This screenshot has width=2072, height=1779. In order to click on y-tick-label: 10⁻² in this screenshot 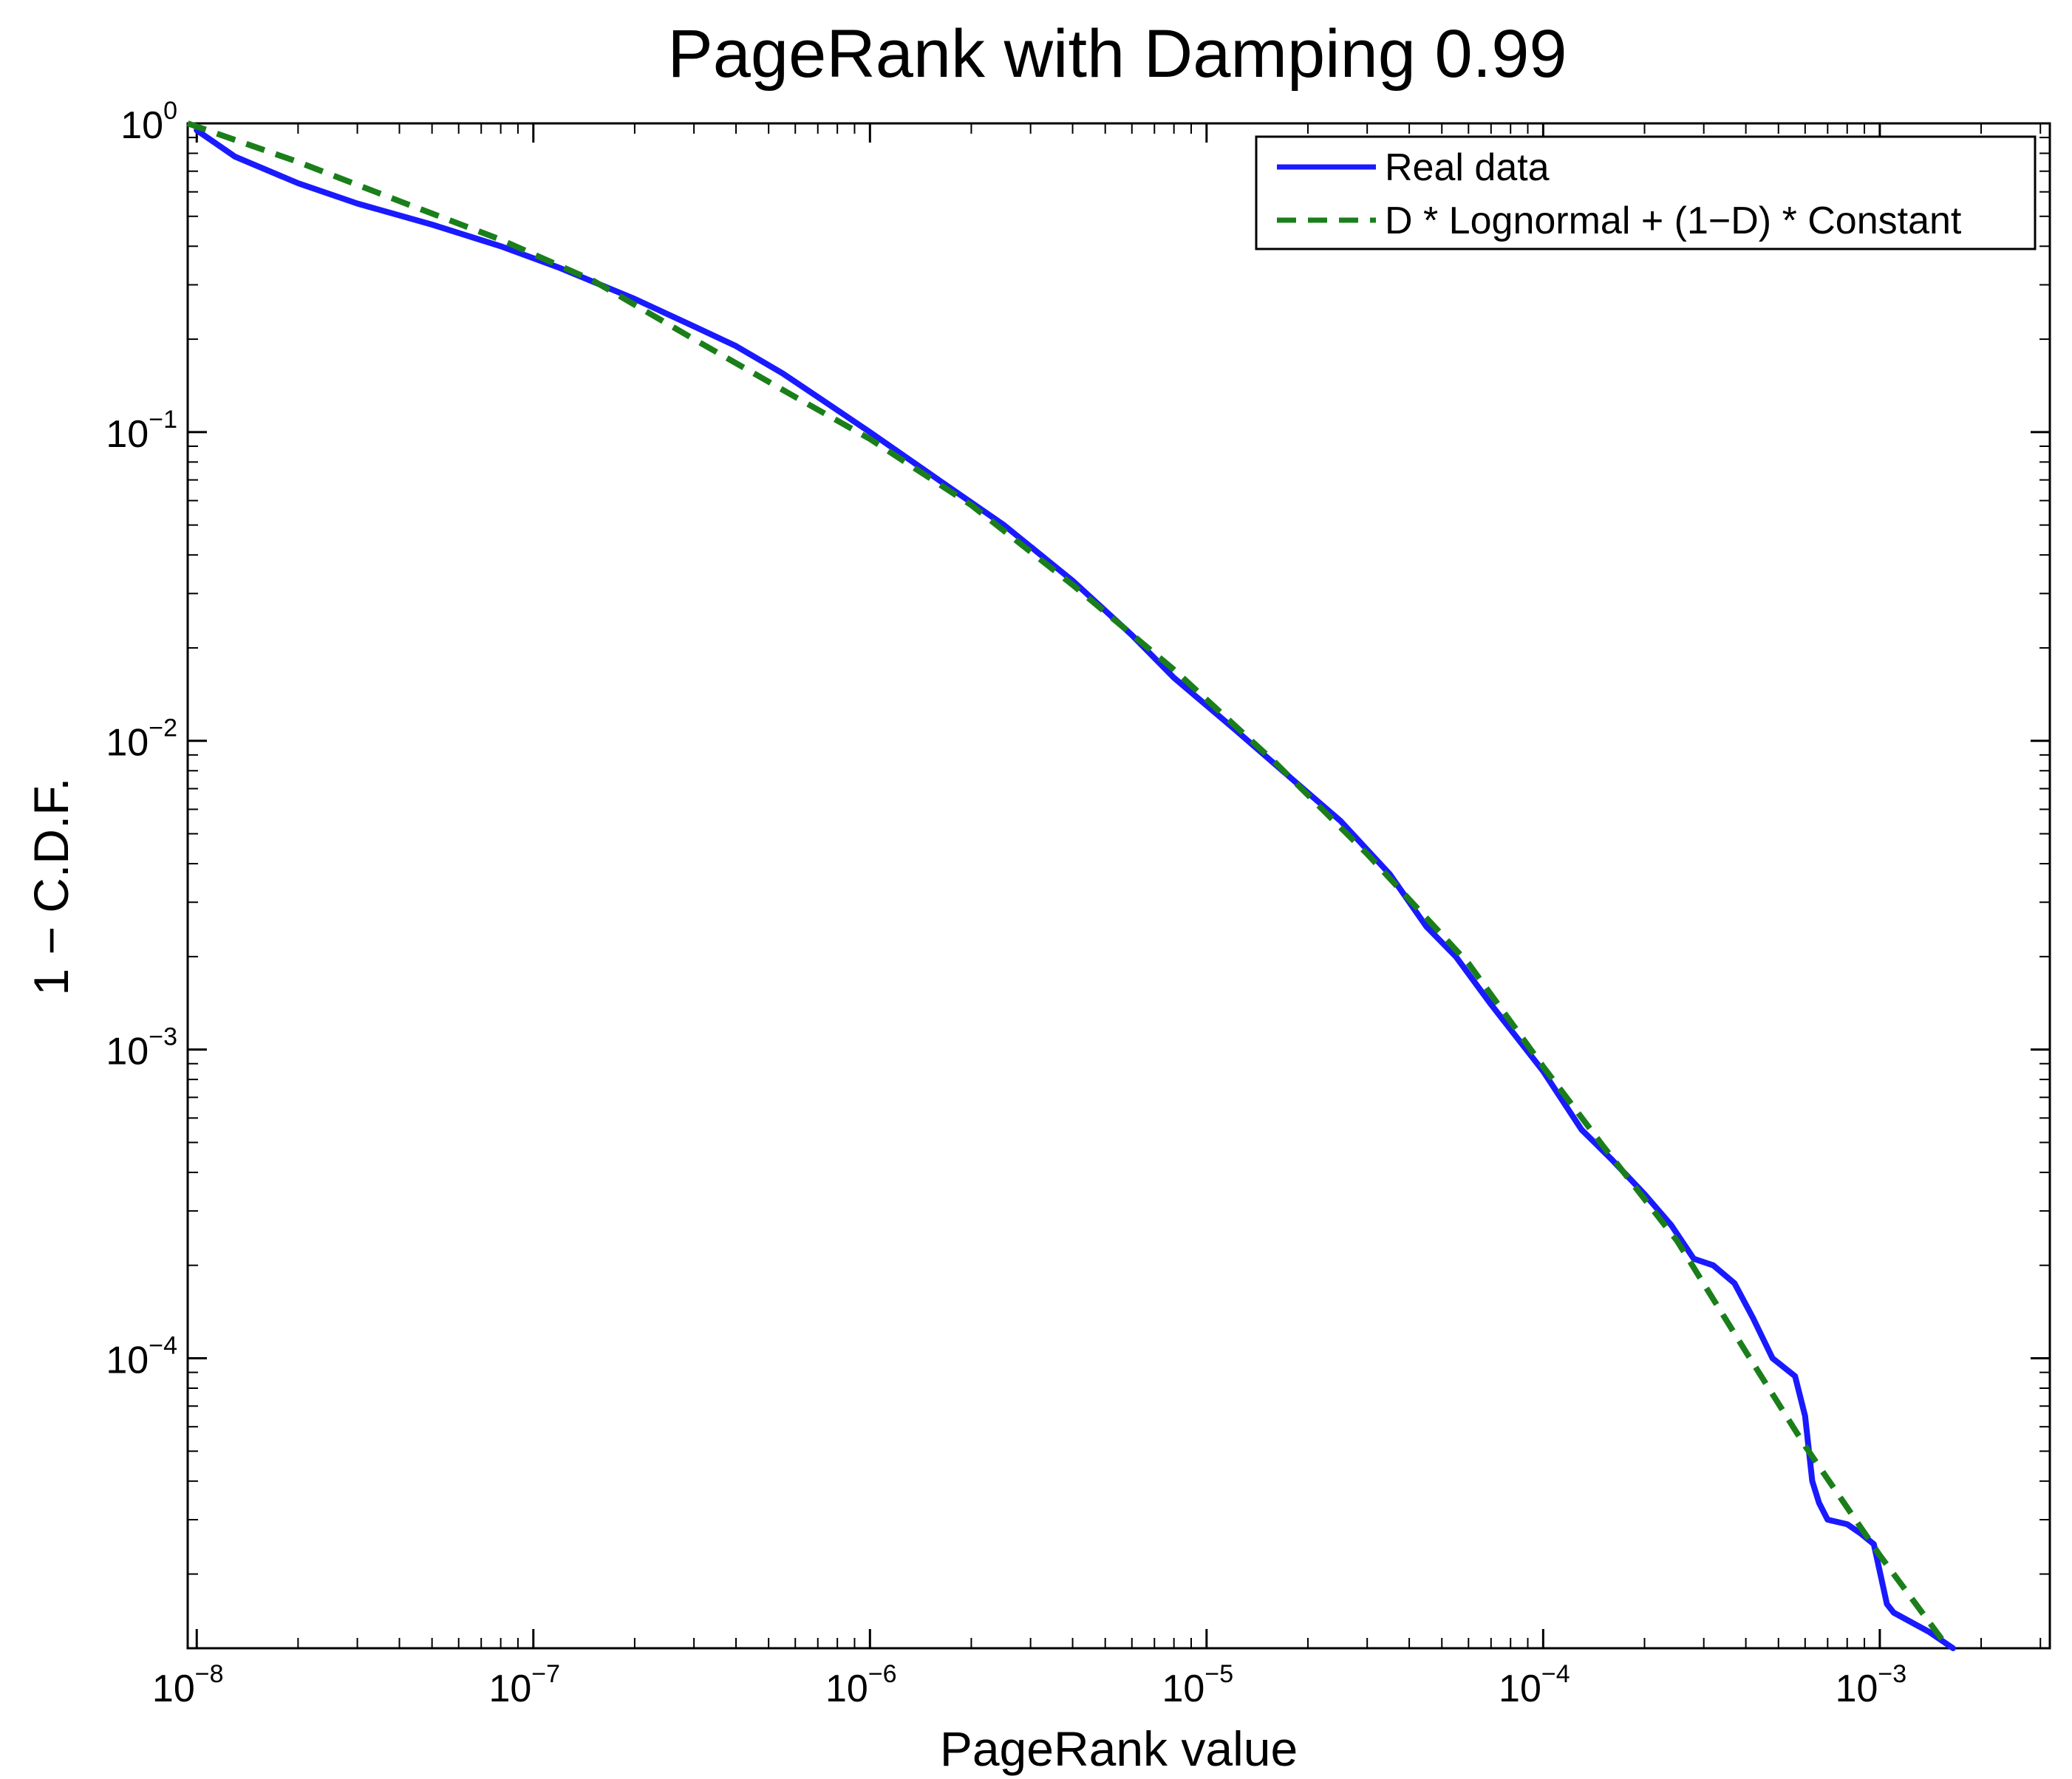, I will do `click(141, 739)`.